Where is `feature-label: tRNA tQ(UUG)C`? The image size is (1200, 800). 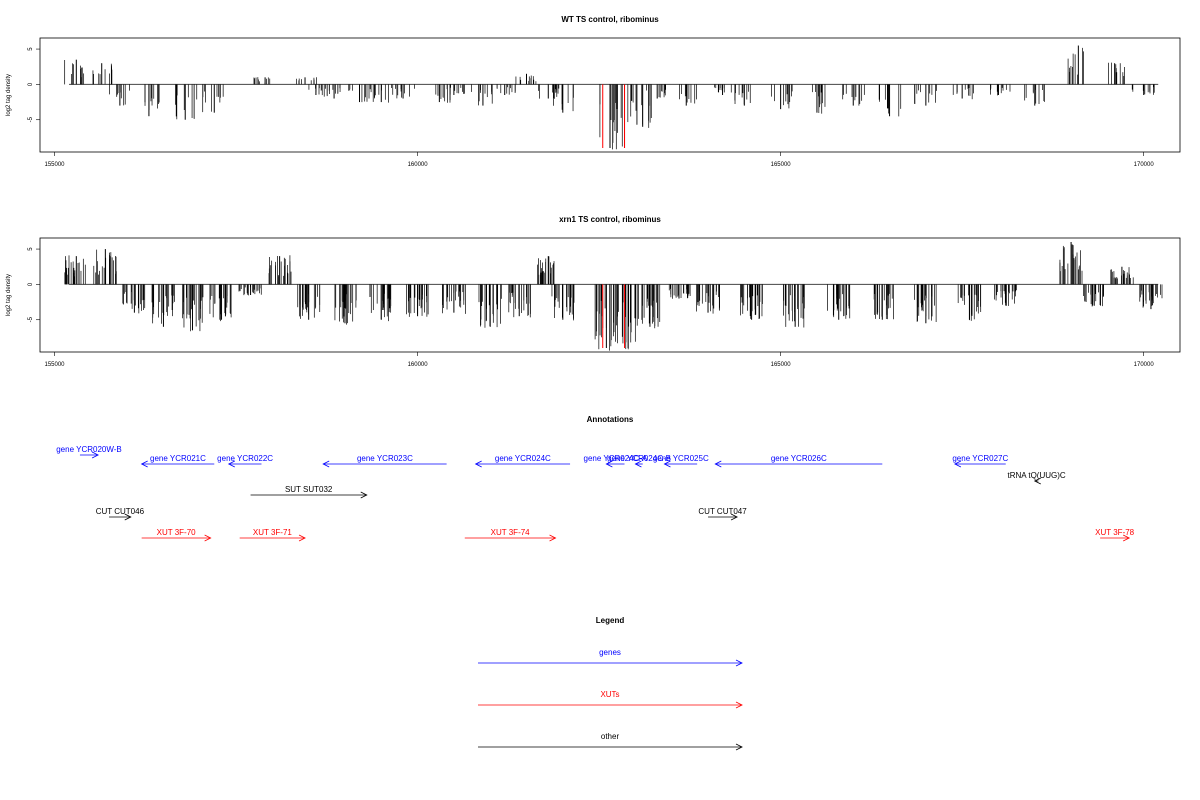 feature-label: tRNA tQ(UUG)C is located at coordinates (1036, 475).